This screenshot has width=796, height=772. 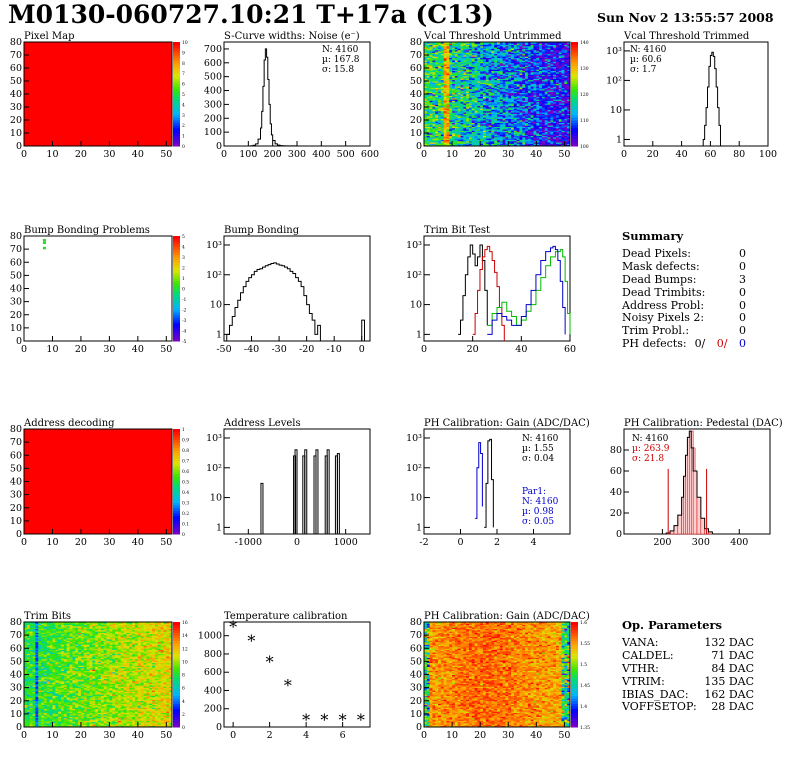 What do you see at coordinates (98, 288) in the screenshot?
I see `bump_problems-frame` at bounding box center [98, 288].